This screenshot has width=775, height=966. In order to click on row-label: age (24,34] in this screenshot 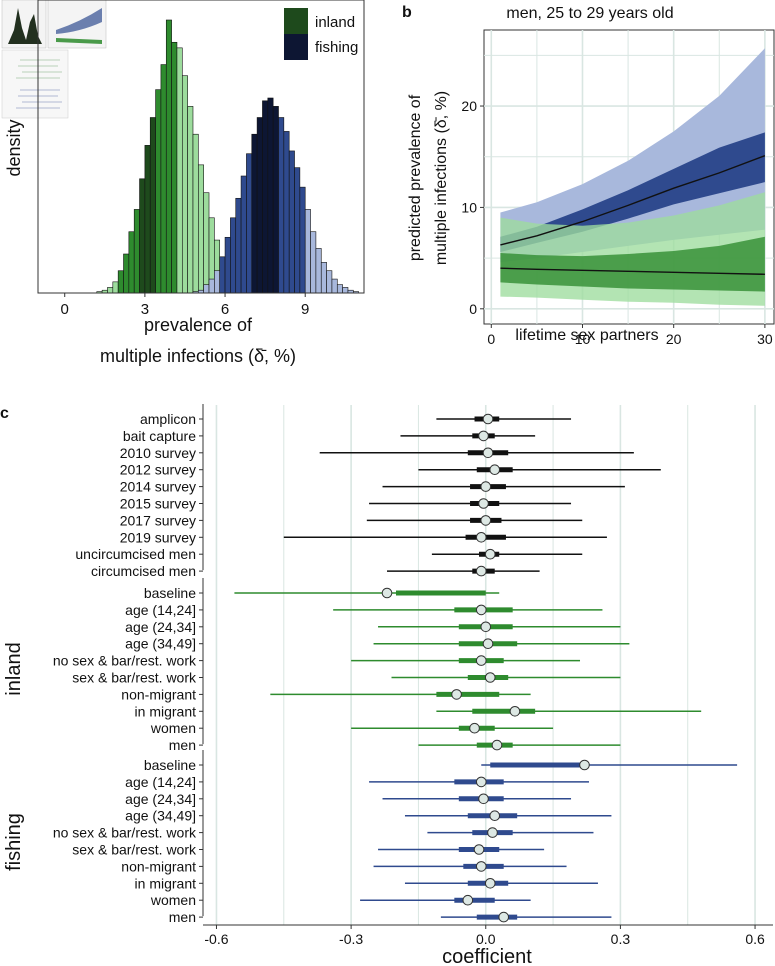, I will do `click(160, 627)`.